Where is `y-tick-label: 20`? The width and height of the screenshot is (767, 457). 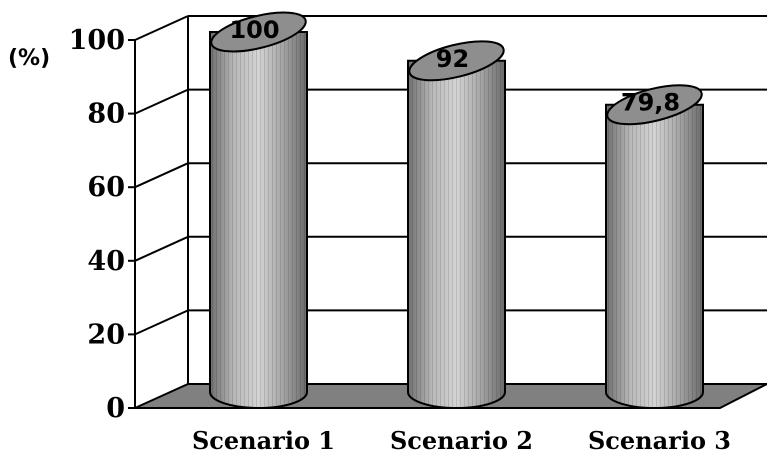
y-tick-label: 20 is located at coordinates (106, 334).